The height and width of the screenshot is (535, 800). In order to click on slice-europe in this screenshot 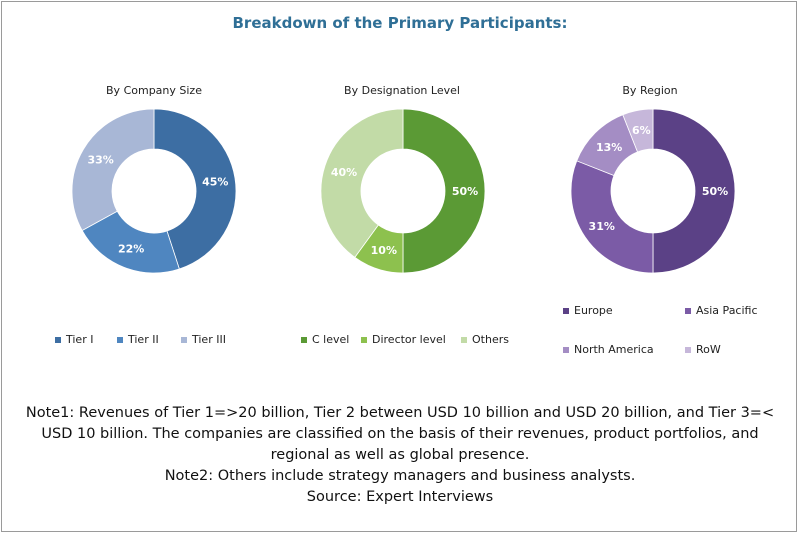, I will do `click(694, 191)`.